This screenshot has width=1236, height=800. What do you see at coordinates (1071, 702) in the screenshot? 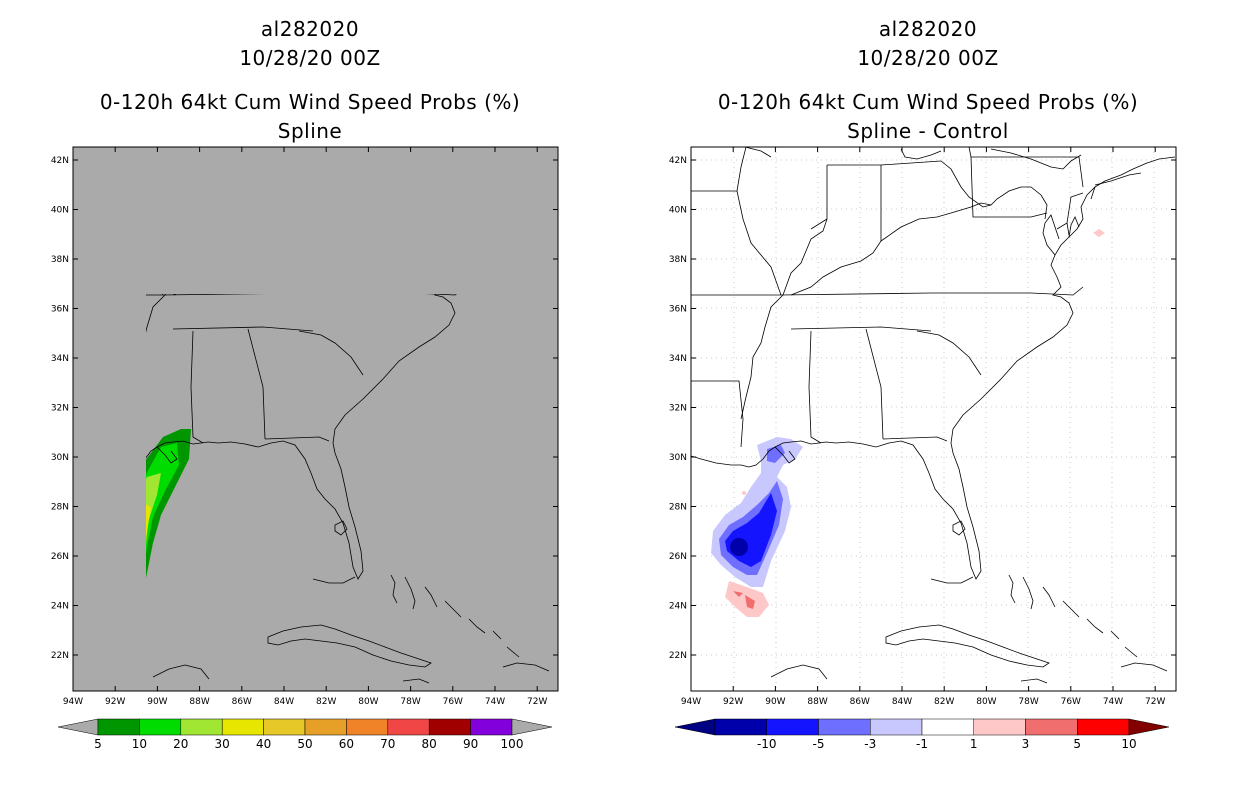
I see `right-lon-label: 76W` at bounding box center [1071, 702].